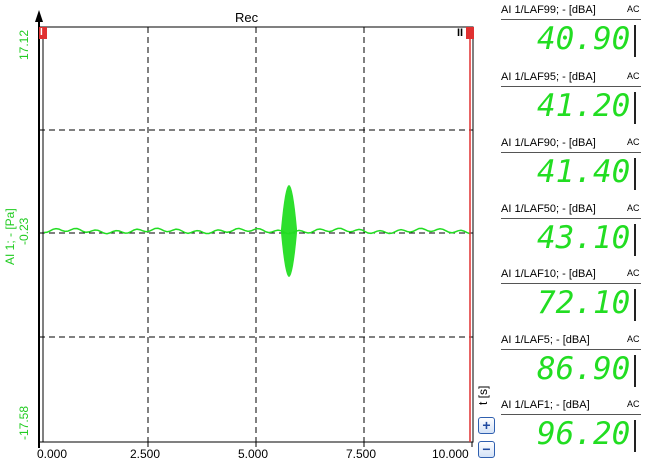  I want to click on plot-title: Rec, so click(247, 17).